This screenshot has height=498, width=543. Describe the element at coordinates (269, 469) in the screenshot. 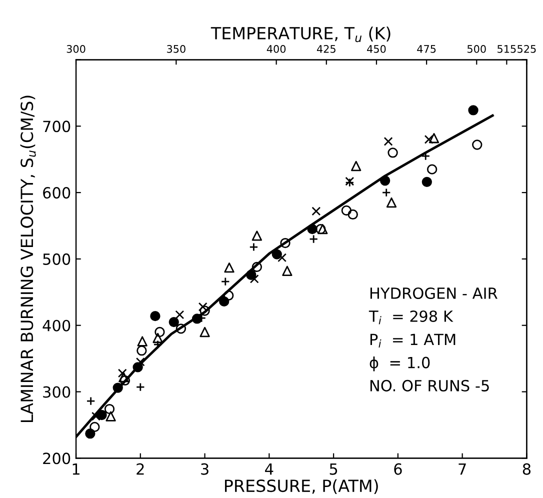

I see `x-tick-label: 4` at that location.